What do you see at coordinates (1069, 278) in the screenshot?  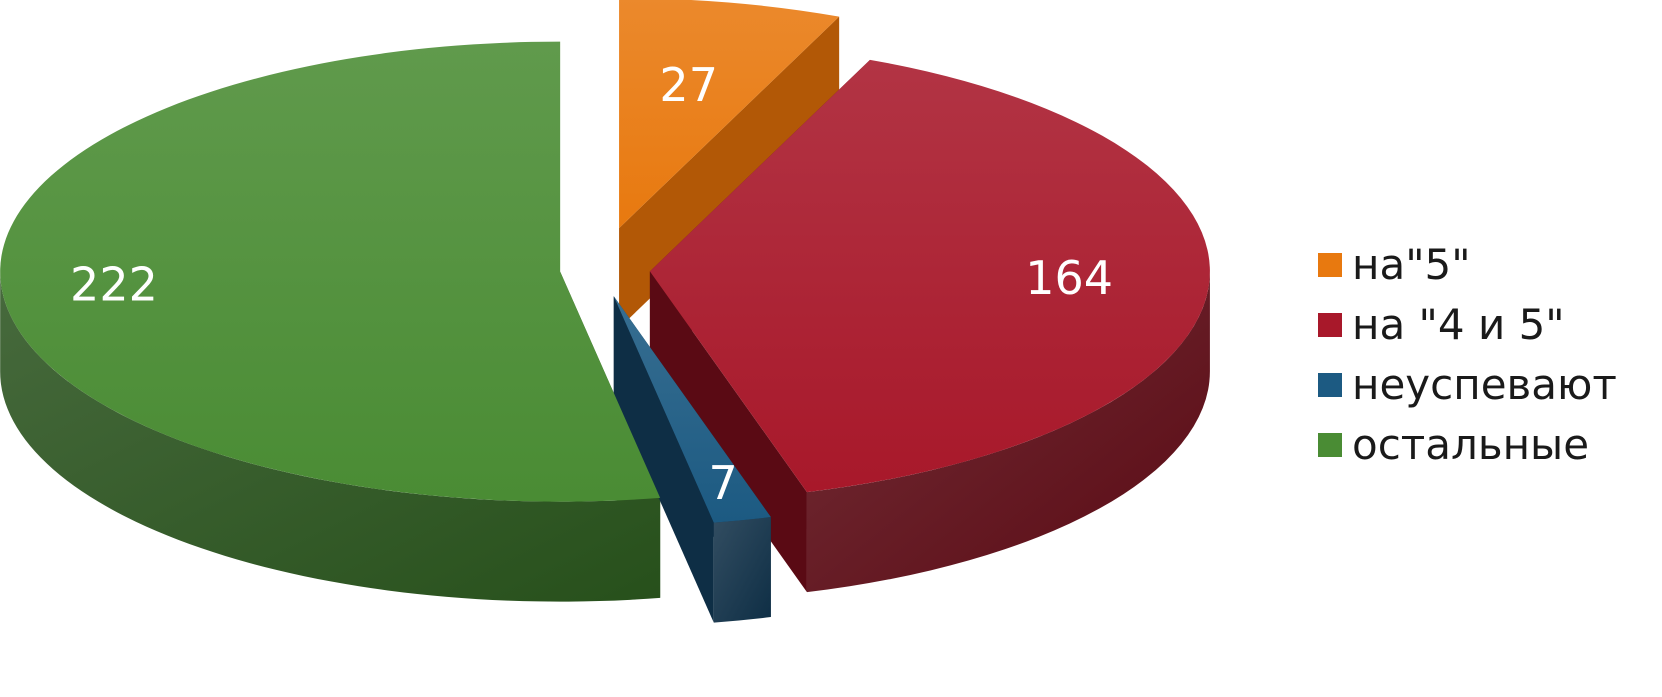 I see `data-label-na4i5: 164` at bounding box center [1069, 278].